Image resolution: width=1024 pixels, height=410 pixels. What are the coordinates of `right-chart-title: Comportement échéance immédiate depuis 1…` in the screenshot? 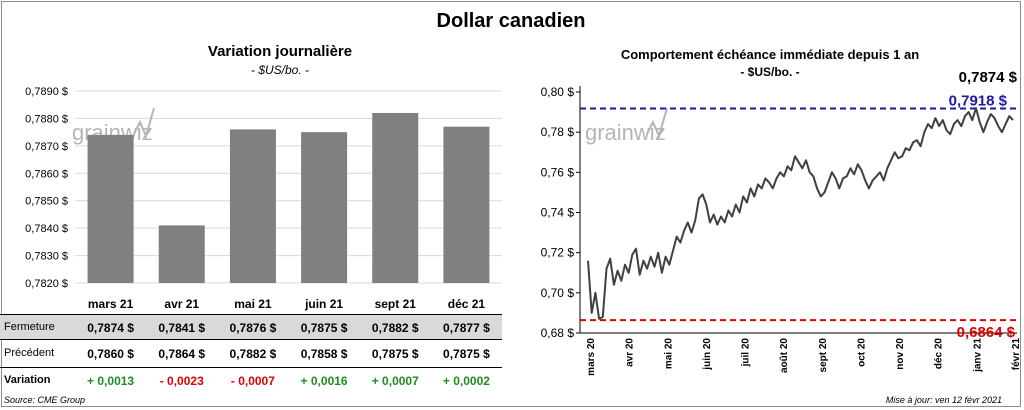 It's located at (770, 54).